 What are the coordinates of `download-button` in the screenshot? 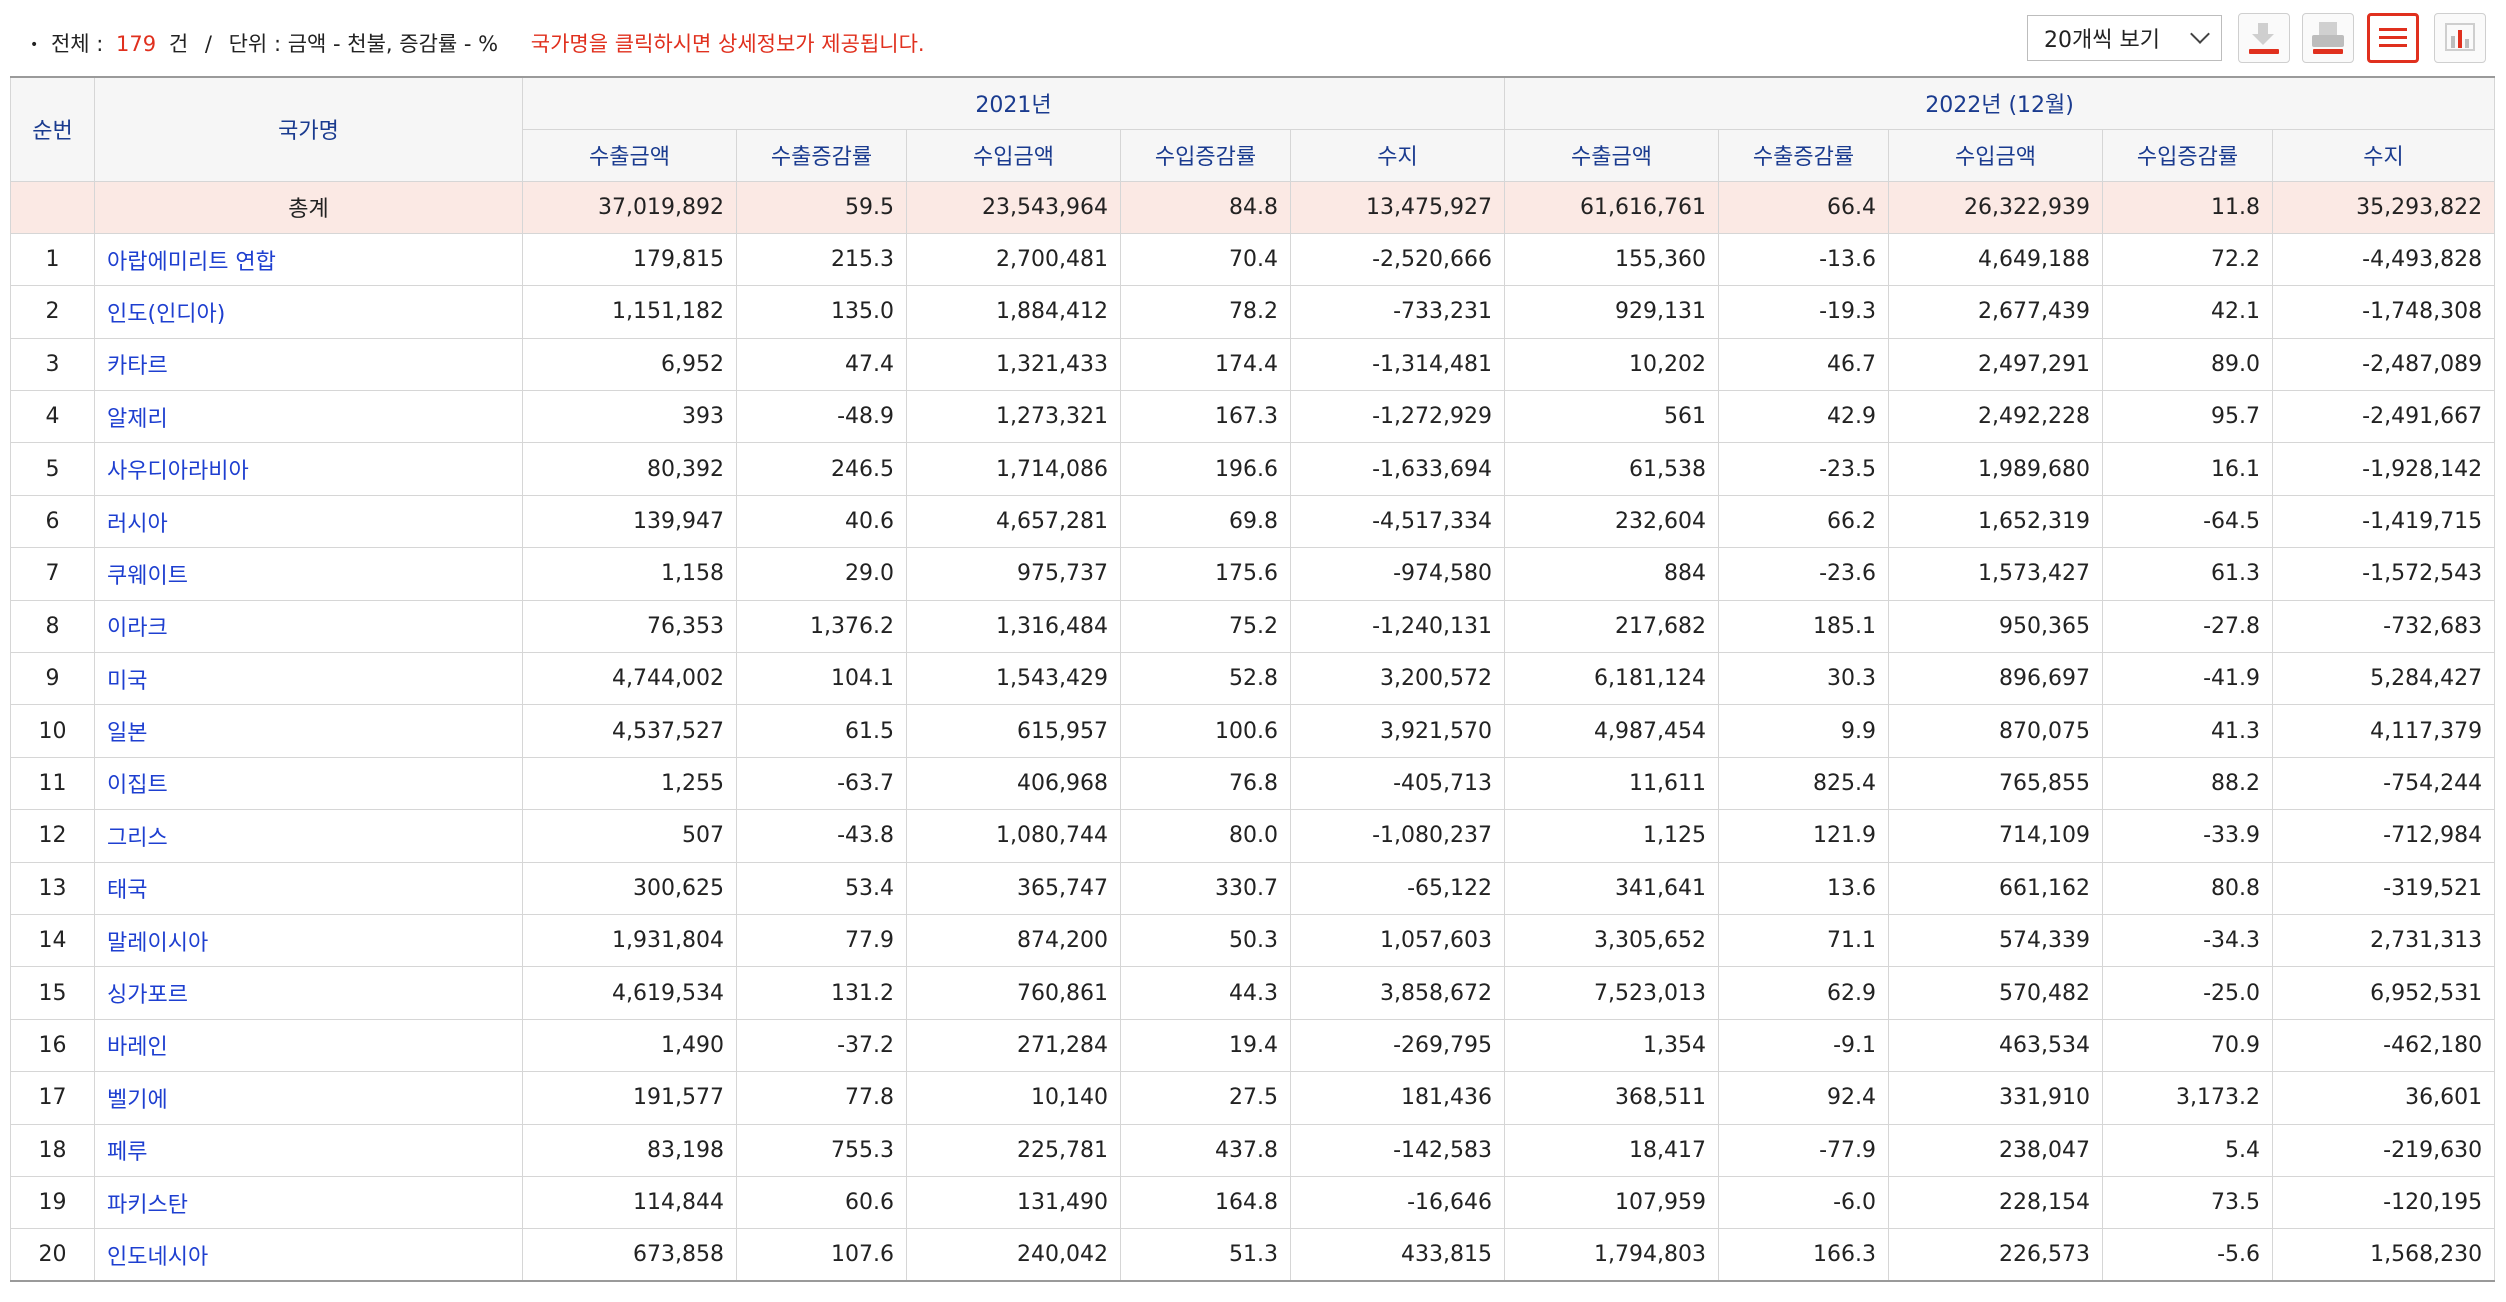 It's located at (2264, 38).